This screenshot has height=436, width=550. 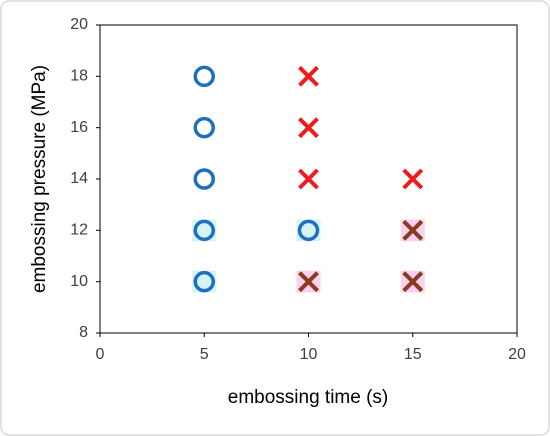 I want to click on y-tick-label: 20, so click(x=79, y=24).